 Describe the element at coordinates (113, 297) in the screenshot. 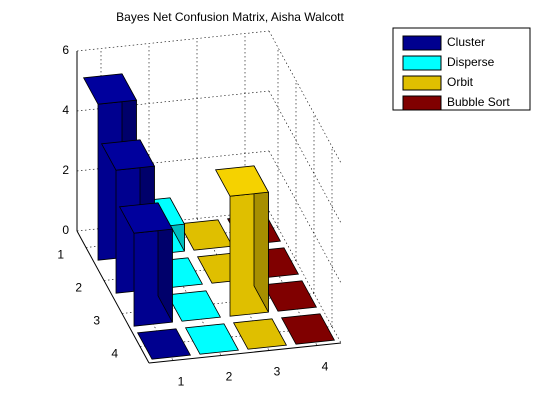

I see `y-axis` at that location.